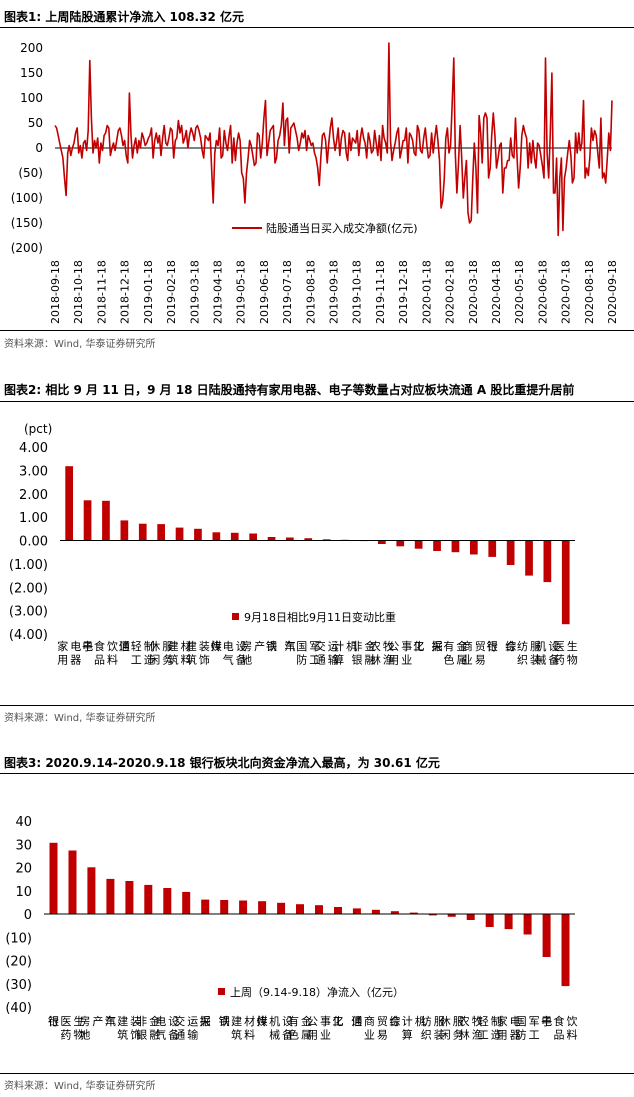  Describe the element at coordinates (319, 909) in the screenshot. I see `bar-公用事业` at that location.